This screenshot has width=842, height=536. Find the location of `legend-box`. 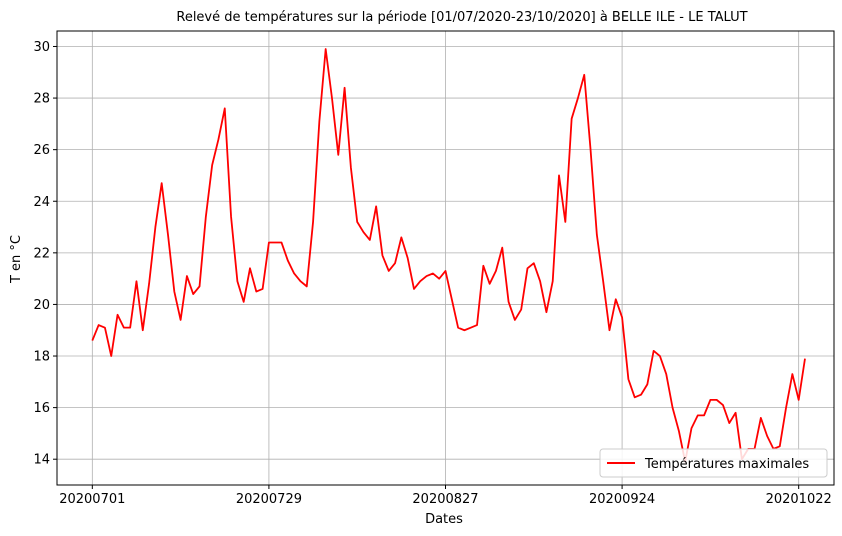

legend-box is located at coordinates (713, 463).